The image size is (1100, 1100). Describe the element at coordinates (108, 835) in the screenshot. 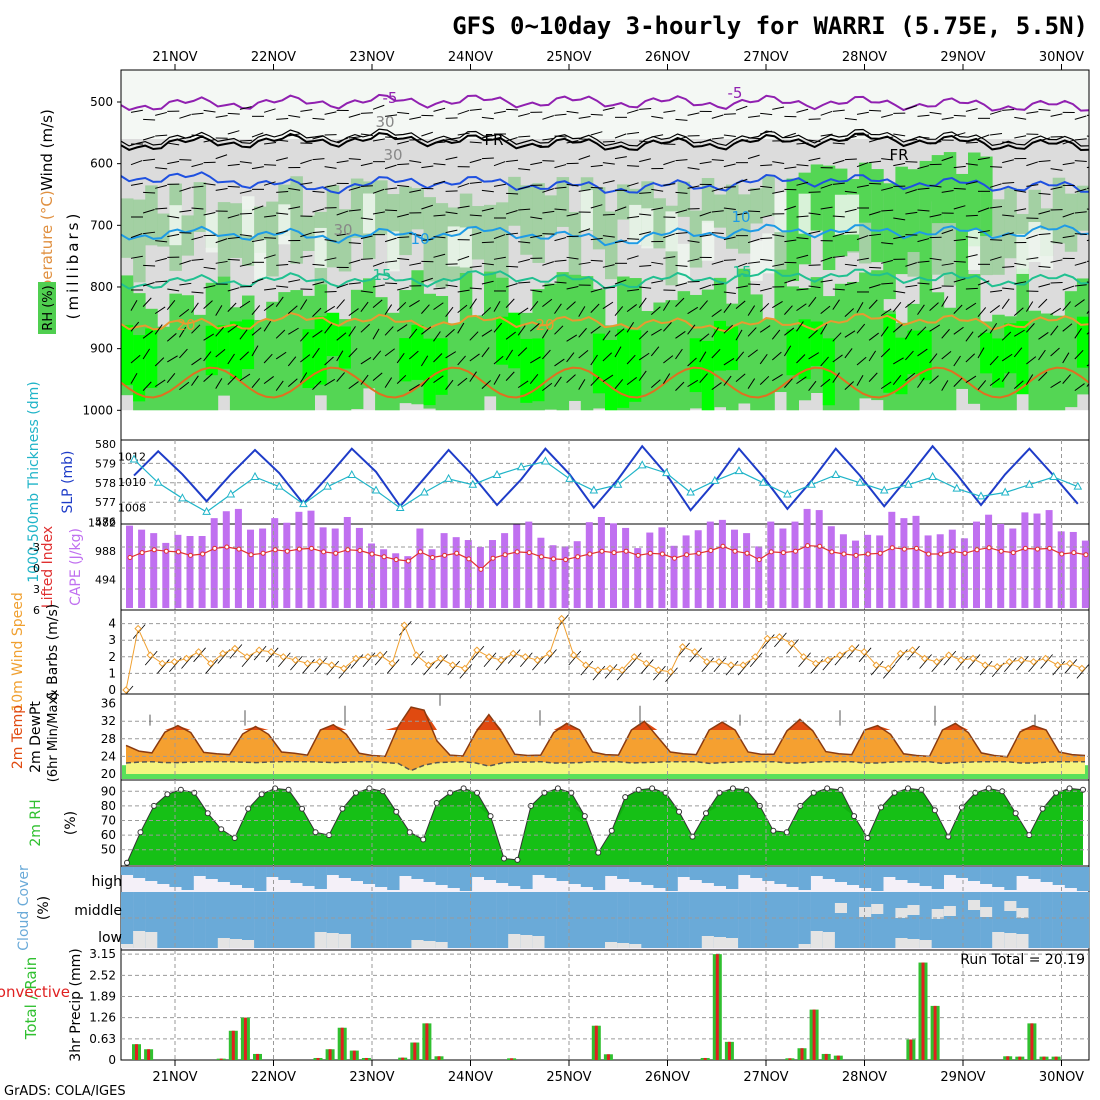

I see `rh2m-tick: 60` at that location.